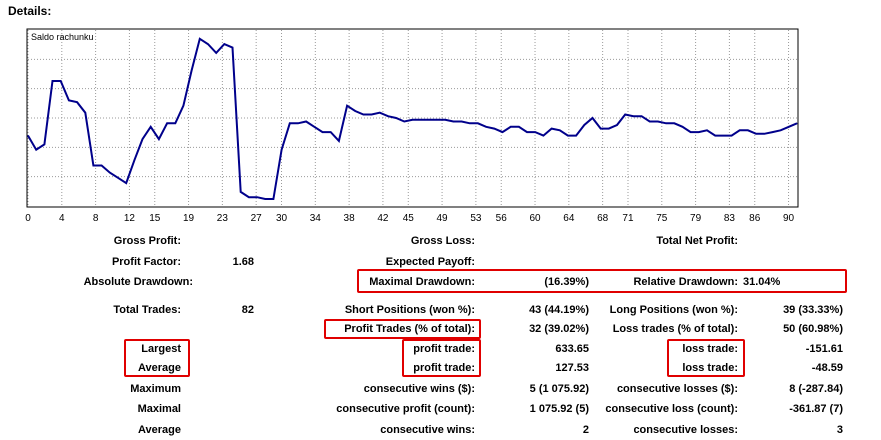  What do you see at coordinates (824, 349) in the screenshot?
I see `largest-loss-trade-value: -151.61` at bounding box center [824, 349].